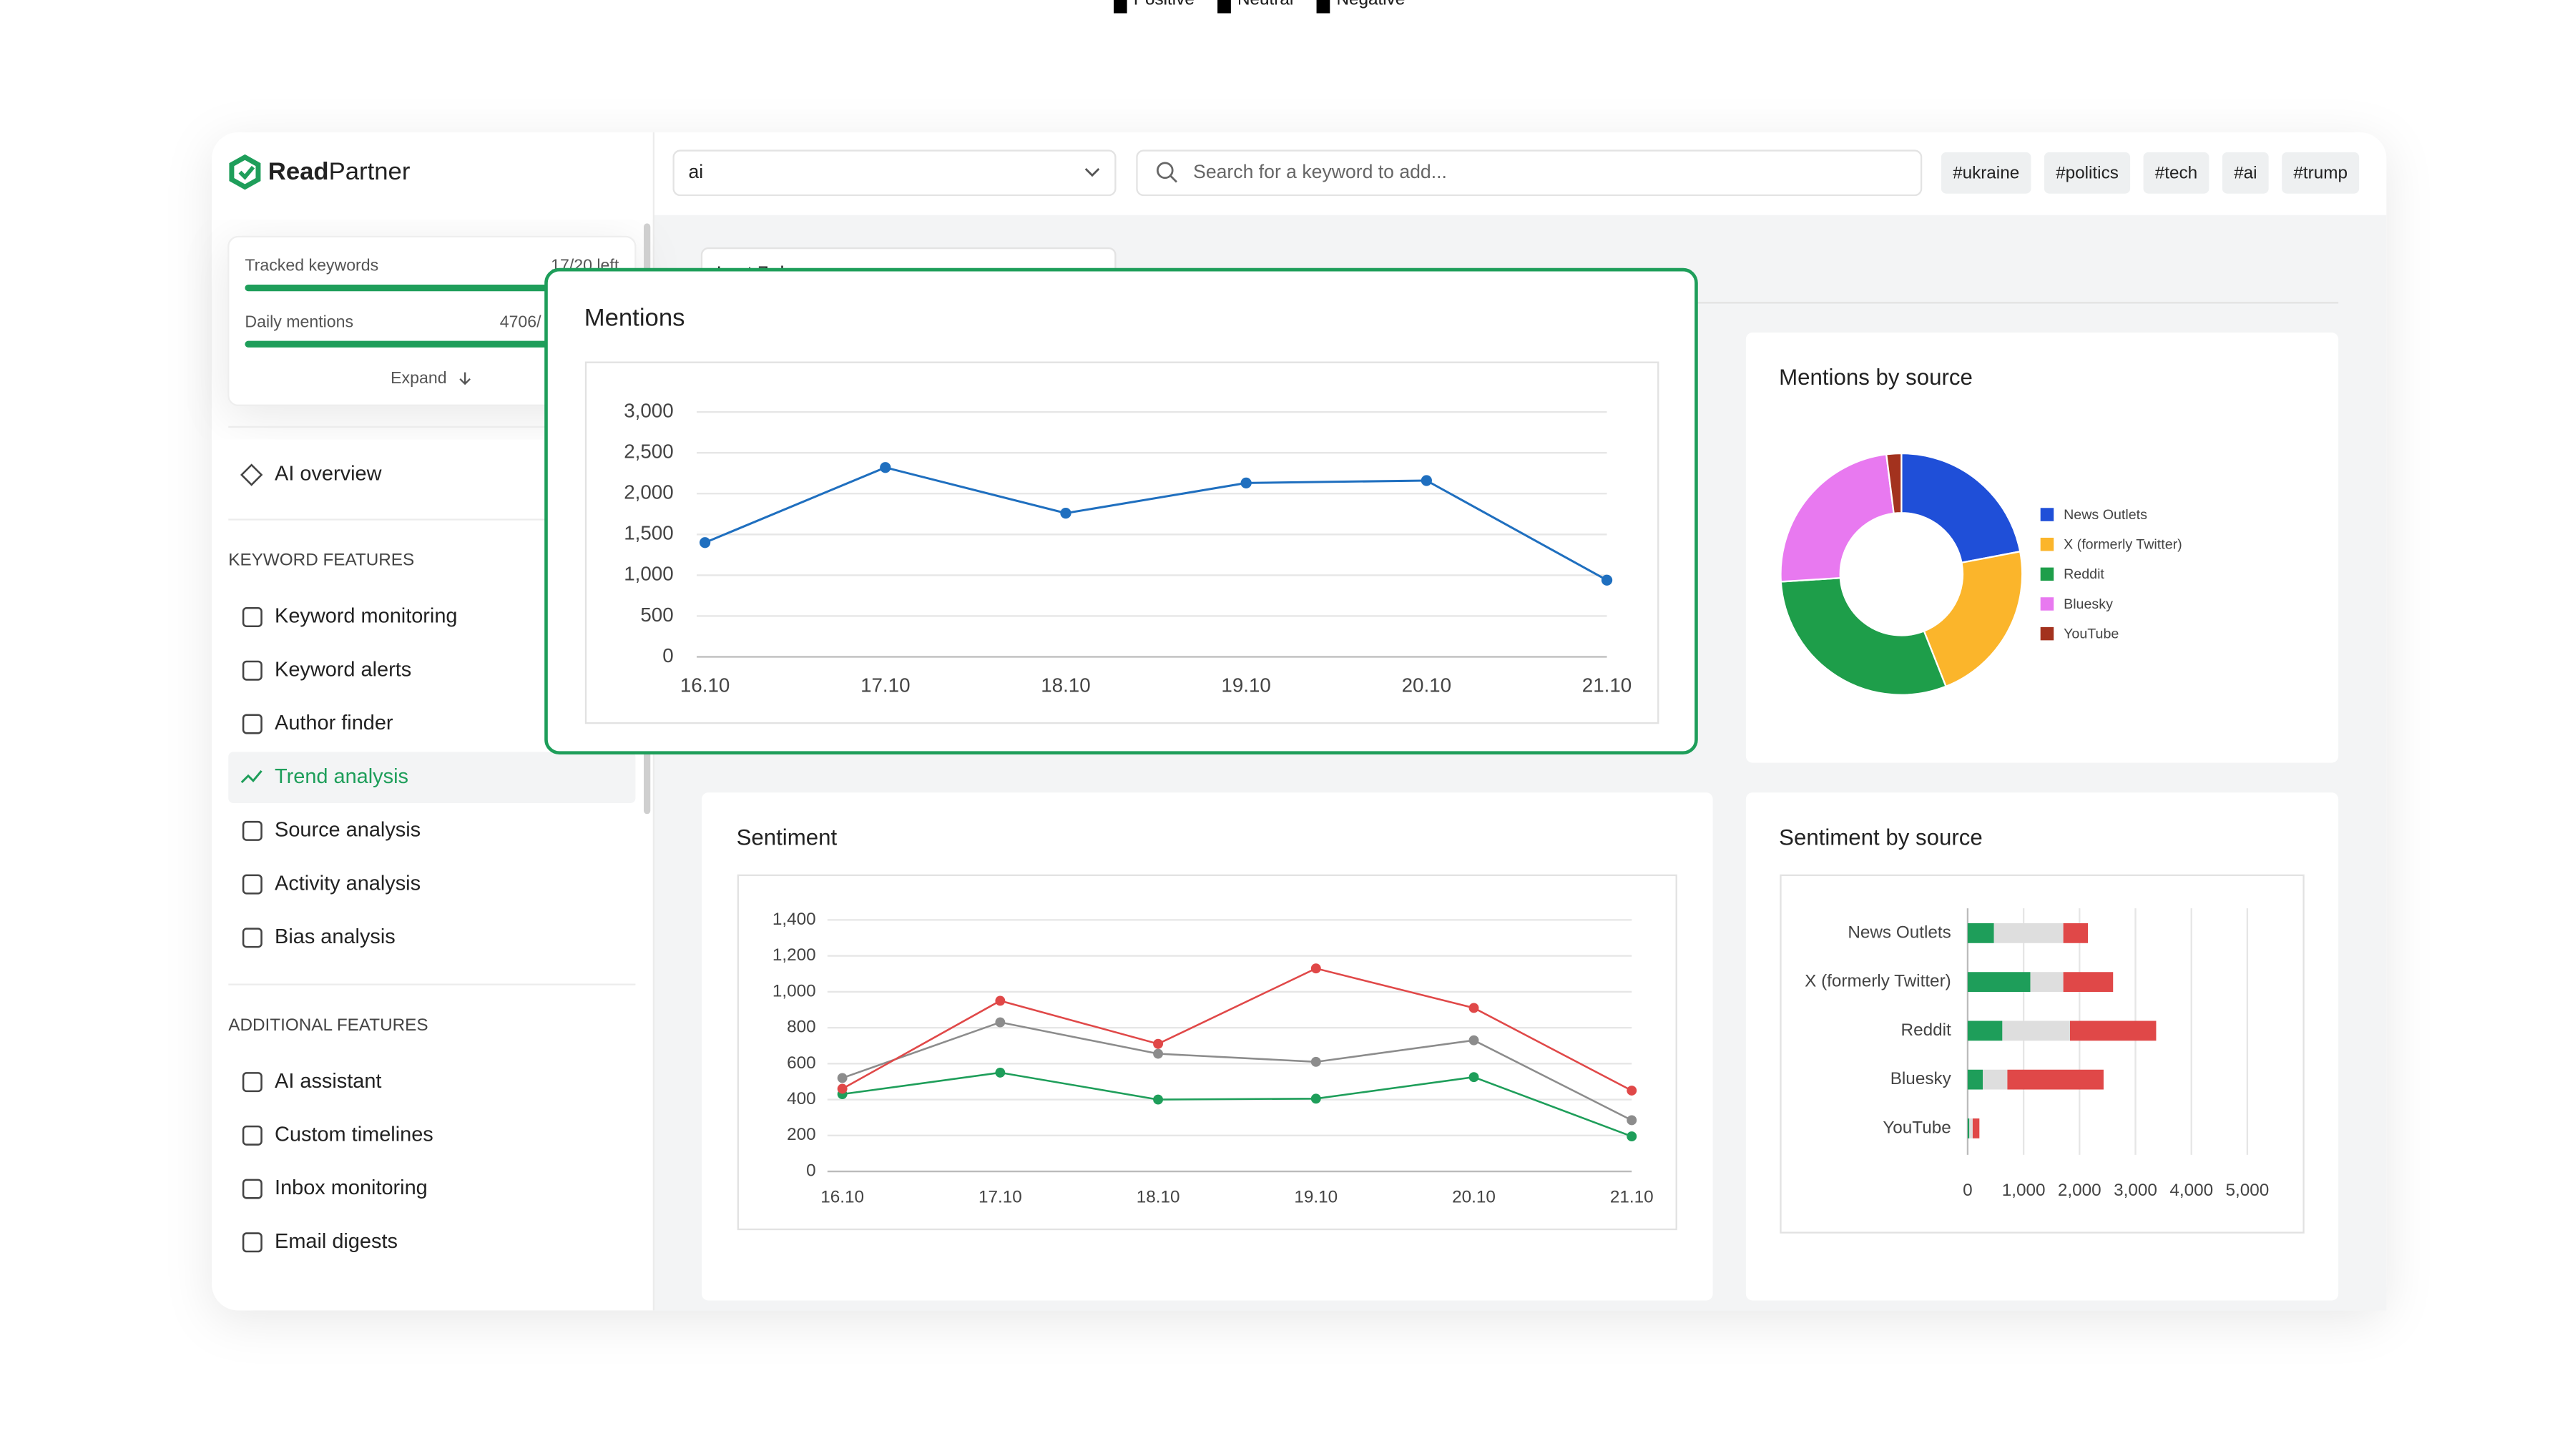 The image size is (2575, 1456). What do you see at coordinates (695, 171) in the screenshot?
I see `keyword-select-value: ai` at bounding box center [695, 171].